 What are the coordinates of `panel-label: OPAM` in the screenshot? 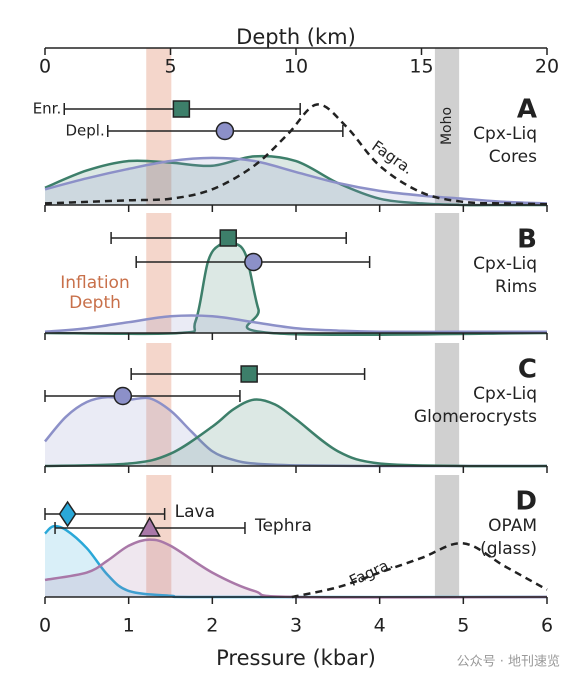 It's located at (512, 526).